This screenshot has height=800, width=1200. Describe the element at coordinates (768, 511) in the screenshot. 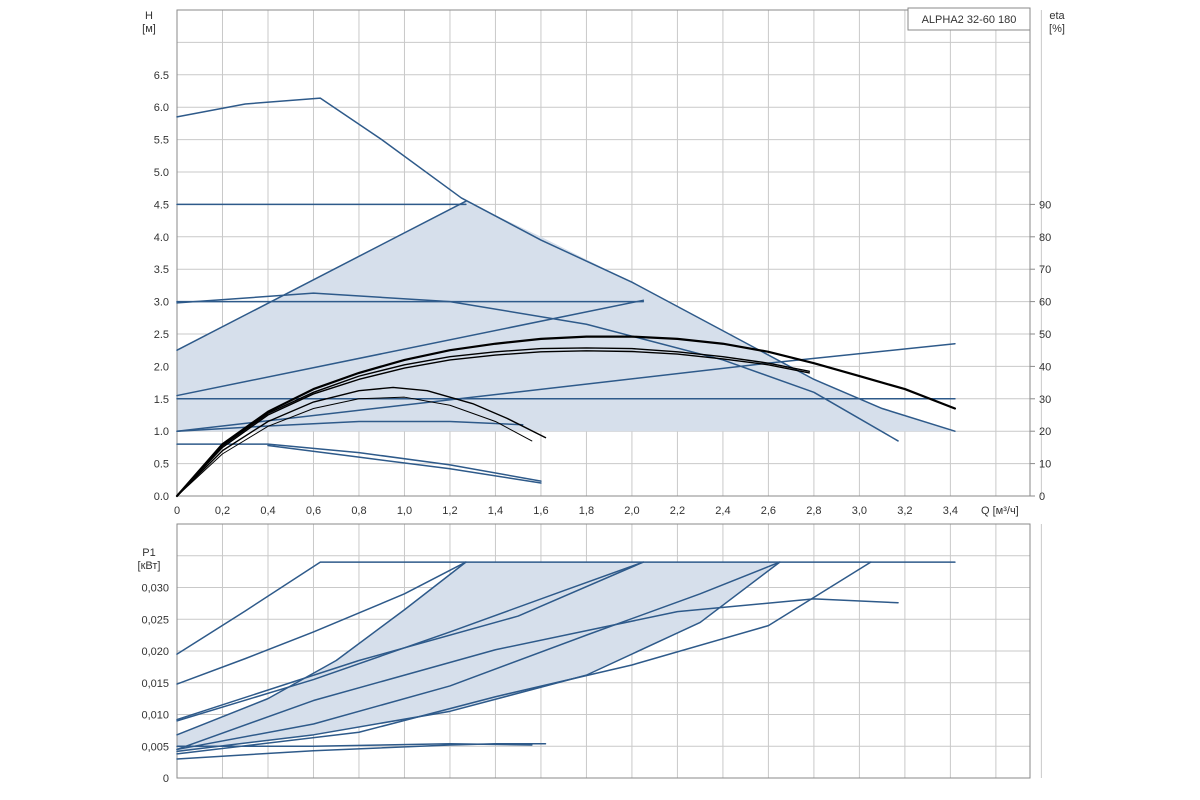

I see `x-tick-label: 2,6` at that location.